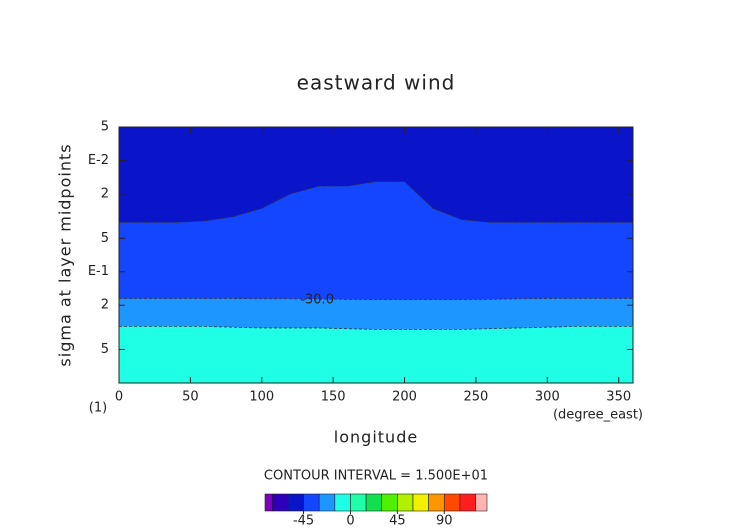 This screenshot has width=752, height=532. What do you see at coordinates (376, 83) in the screenshot?
I see `chart-title: eastward wind` at bounding box center [376, 83].